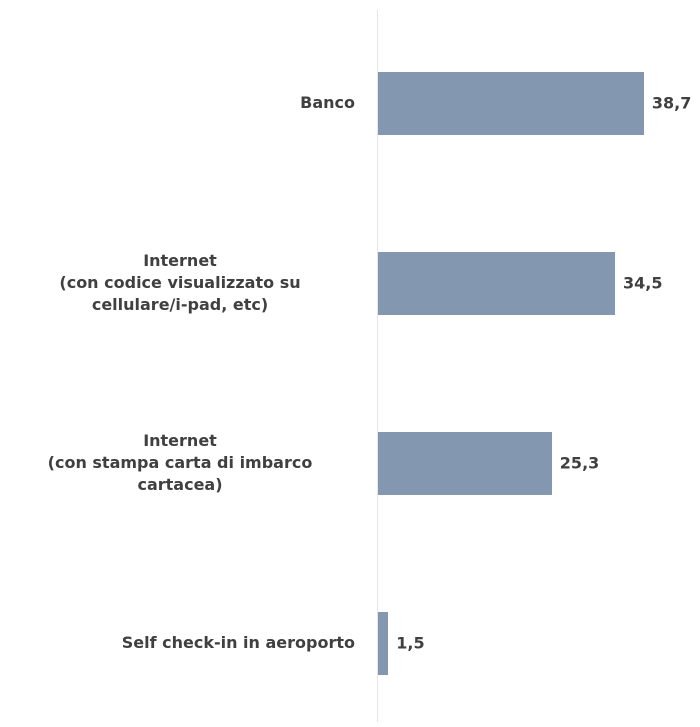 The width and height of the screenshot is (700, 727). I want to click on category-label: Self check-in in aeroporto, so click(238, 642).